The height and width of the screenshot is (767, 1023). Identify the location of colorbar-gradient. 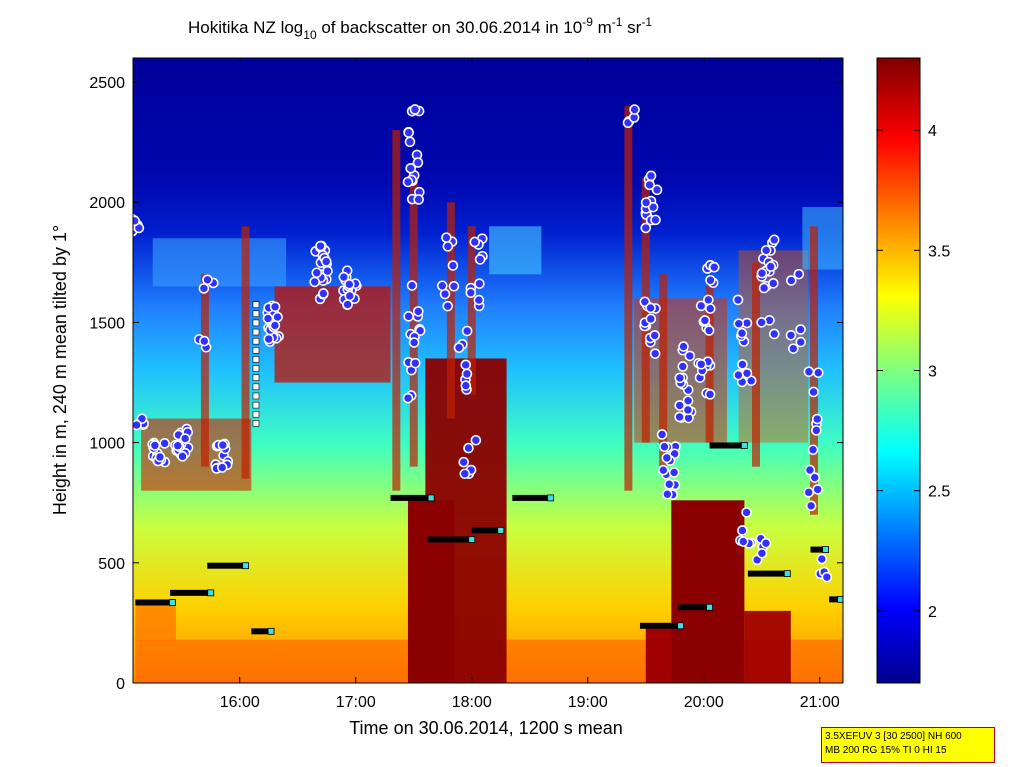
(898, 370).